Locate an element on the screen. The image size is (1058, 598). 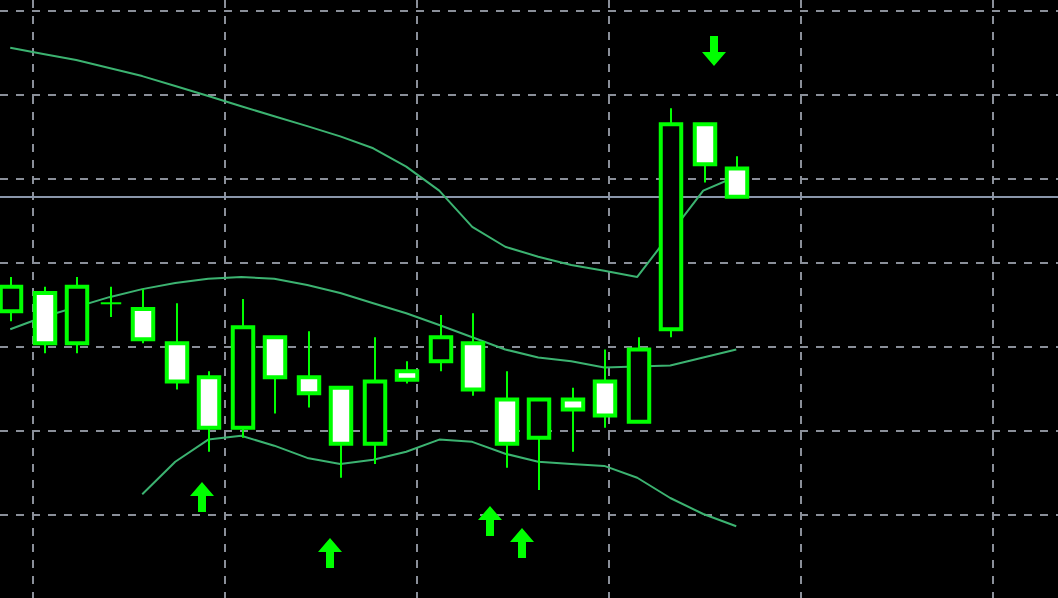
candlestick is located at coordinates (111, 302).